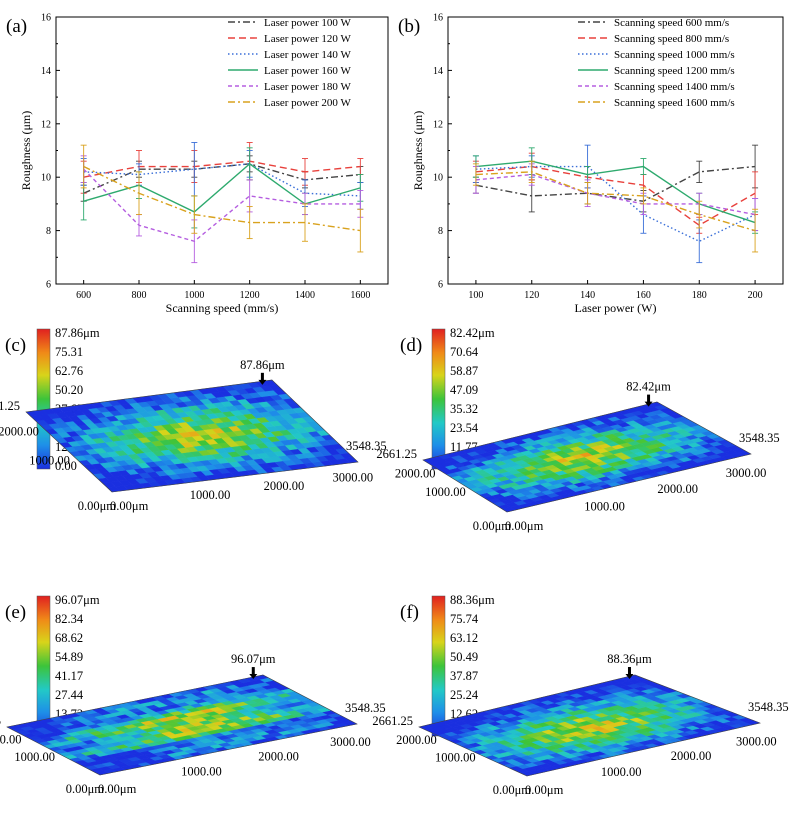 This screenshot has width=799, height=838. I want to click on x-tick-label: 200, so click(755, 295).